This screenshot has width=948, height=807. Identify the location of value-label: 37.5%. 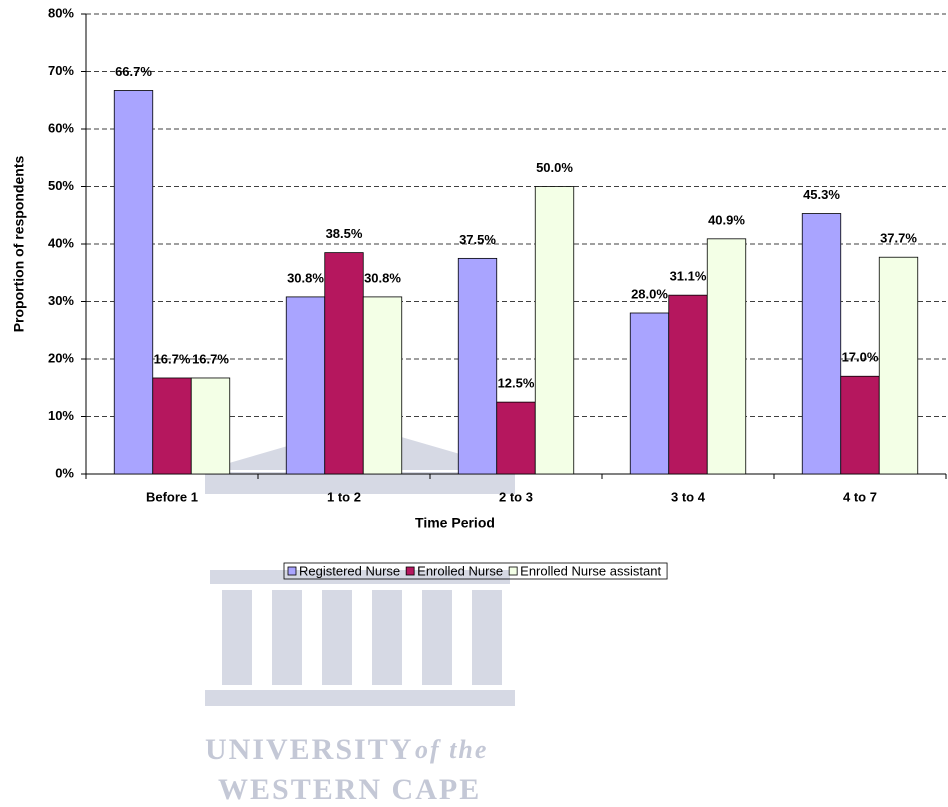
(477, 239).